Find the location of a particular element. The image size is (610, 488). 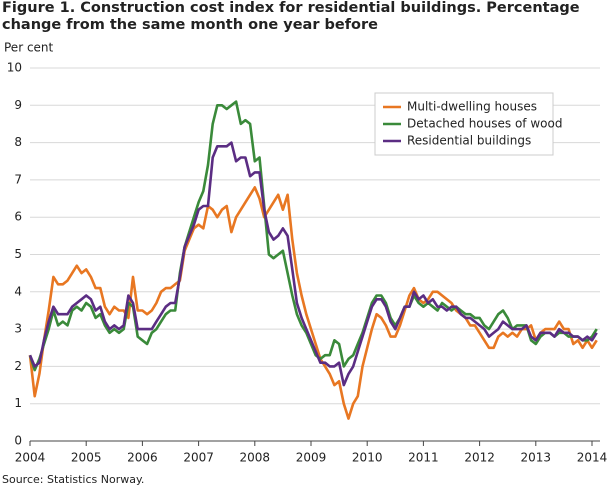

x-tick-label: 2010 is located at coordinates (367, 458).